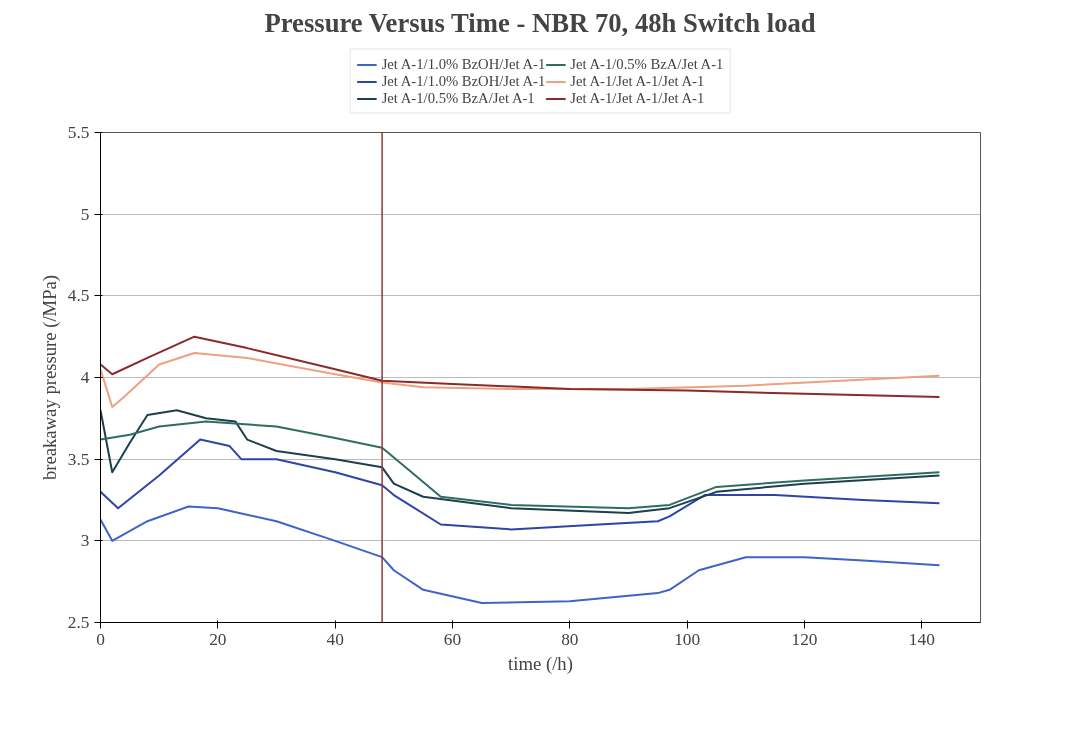 This screenshot has height=735, width=1091. What do you see at coordinates (78, 296) in the screenshot?
I see `y-tick-label: 4.5` at bounding box center [78, 296].